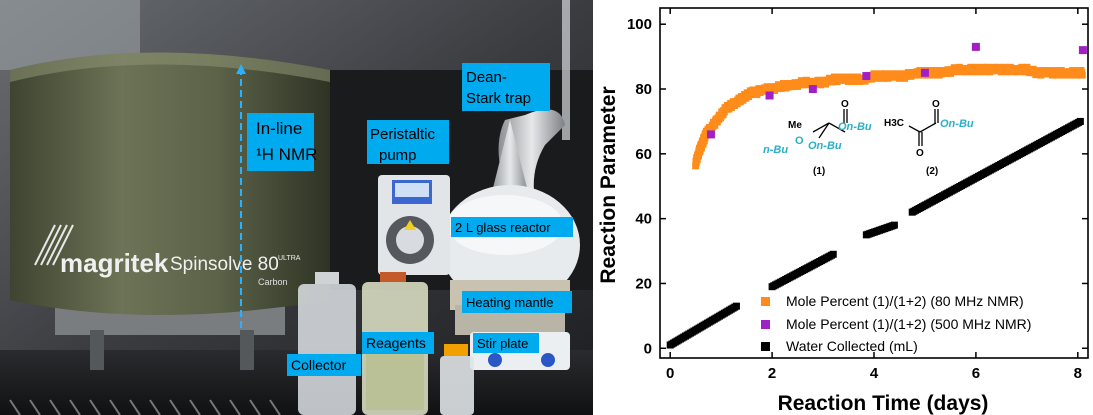 Image resolution: width=1093 pixels, height=415 pixels. I want to click on label-peristaltic-pump: Peristaltic pump, so click(408, 142).